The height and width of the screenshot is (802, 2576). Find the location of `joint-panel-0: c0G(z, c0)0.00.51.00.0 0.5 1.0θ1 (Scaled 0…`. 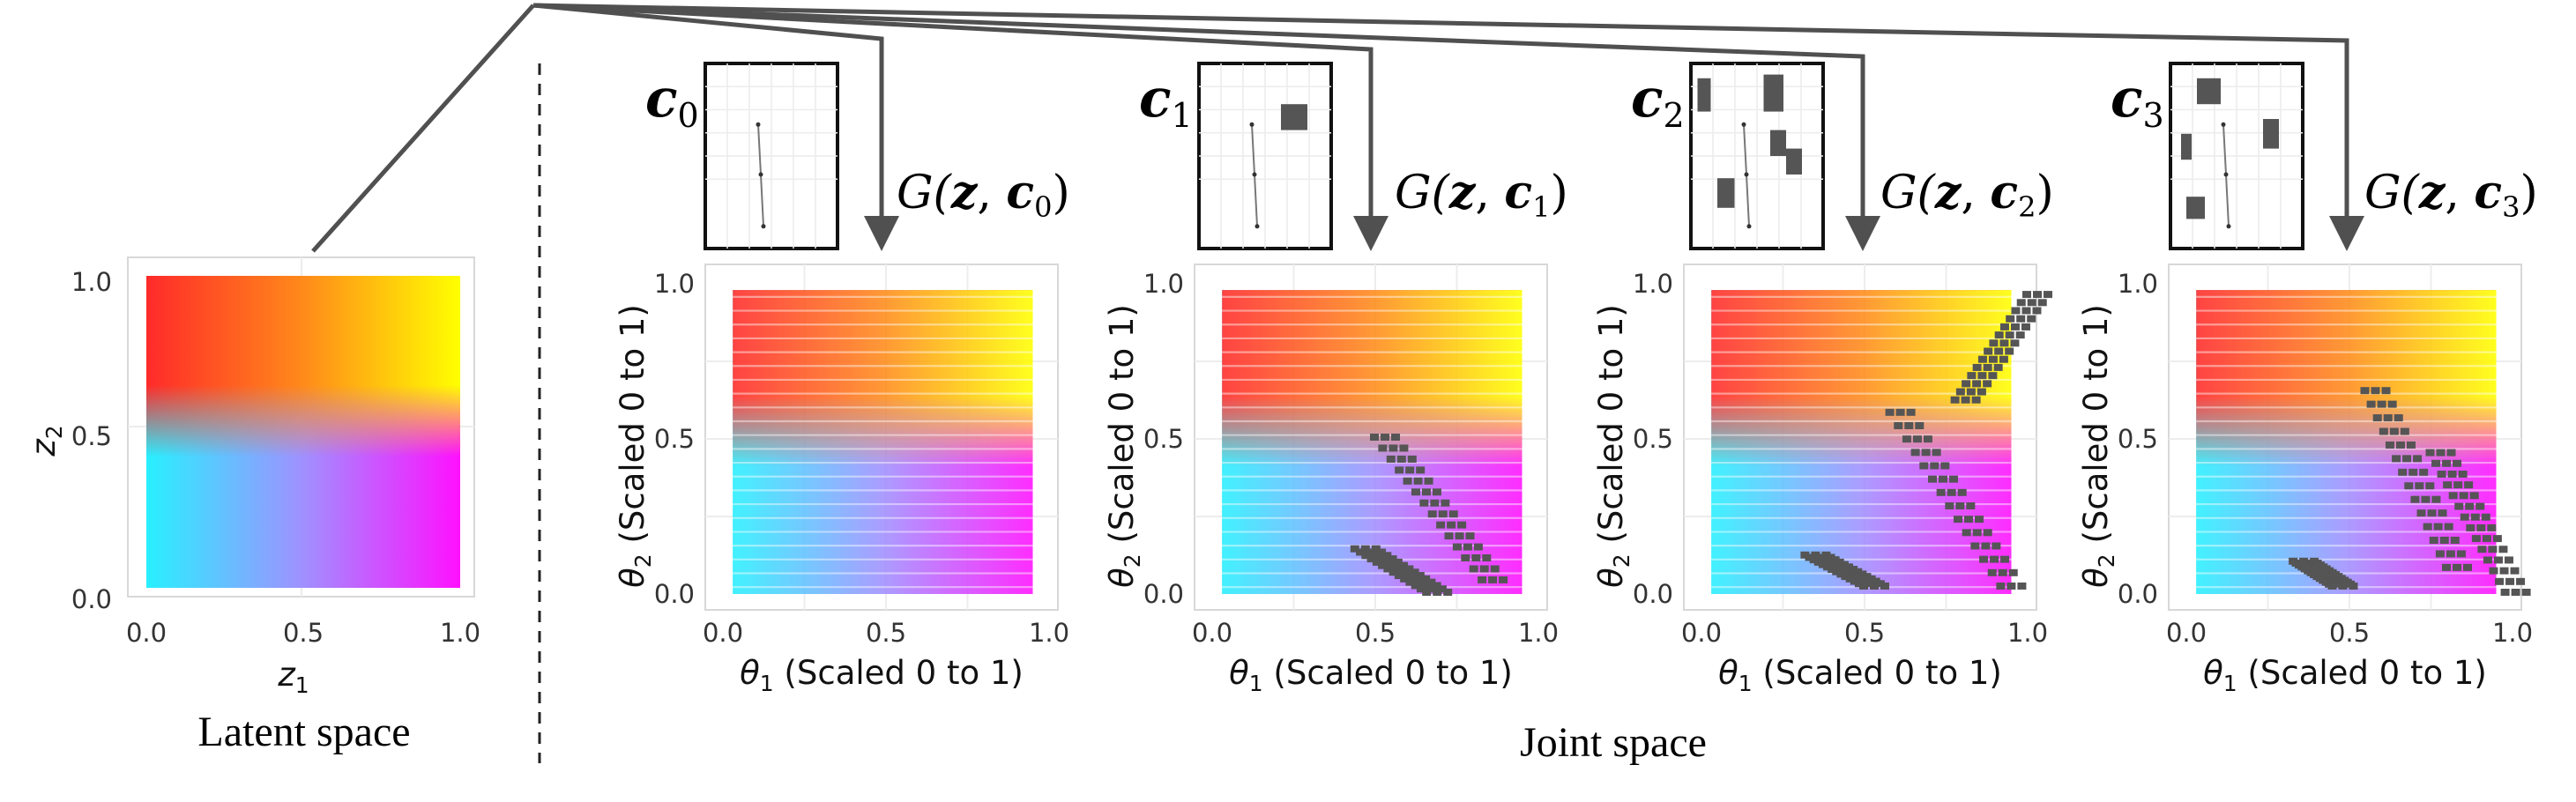

joint-panel-0: c0G(z, c0)0.00.51.00.0 0.5 1.0θ1 (Scaled 0… is located at coordinates (842, 379).